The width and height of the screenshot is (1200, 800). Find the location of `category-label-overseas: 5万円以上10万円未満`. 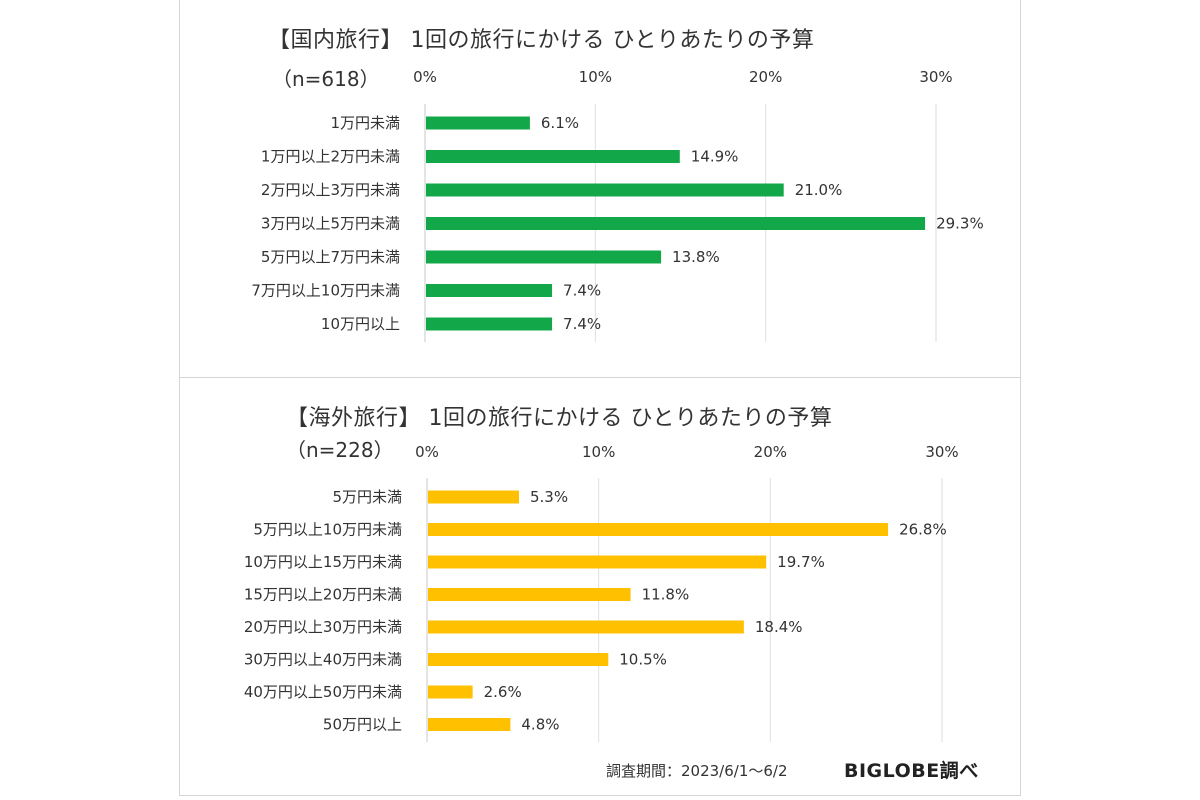

category-label-overseas: 5万円以上10万円未満 is located at coordinates (327, 530).